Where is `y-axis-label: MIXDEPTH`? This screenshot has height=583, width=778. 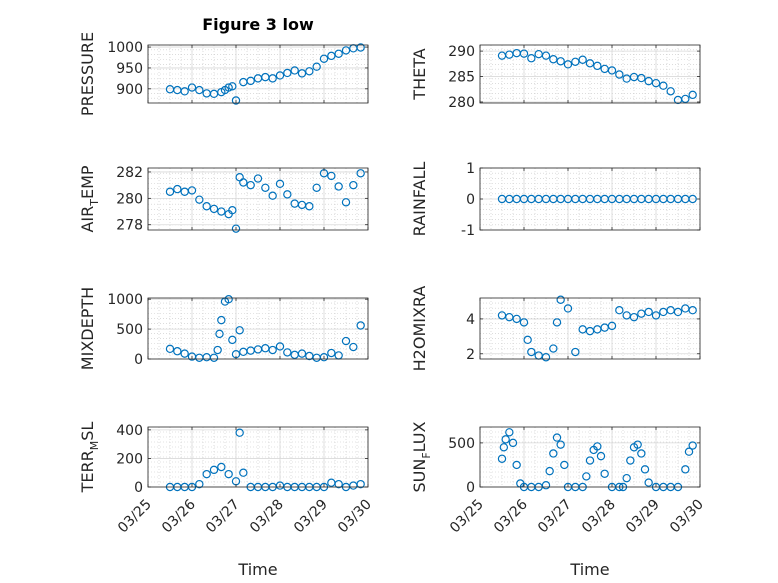 y-axis-label: MIXDEPTH is located at coordinates (87, 328).